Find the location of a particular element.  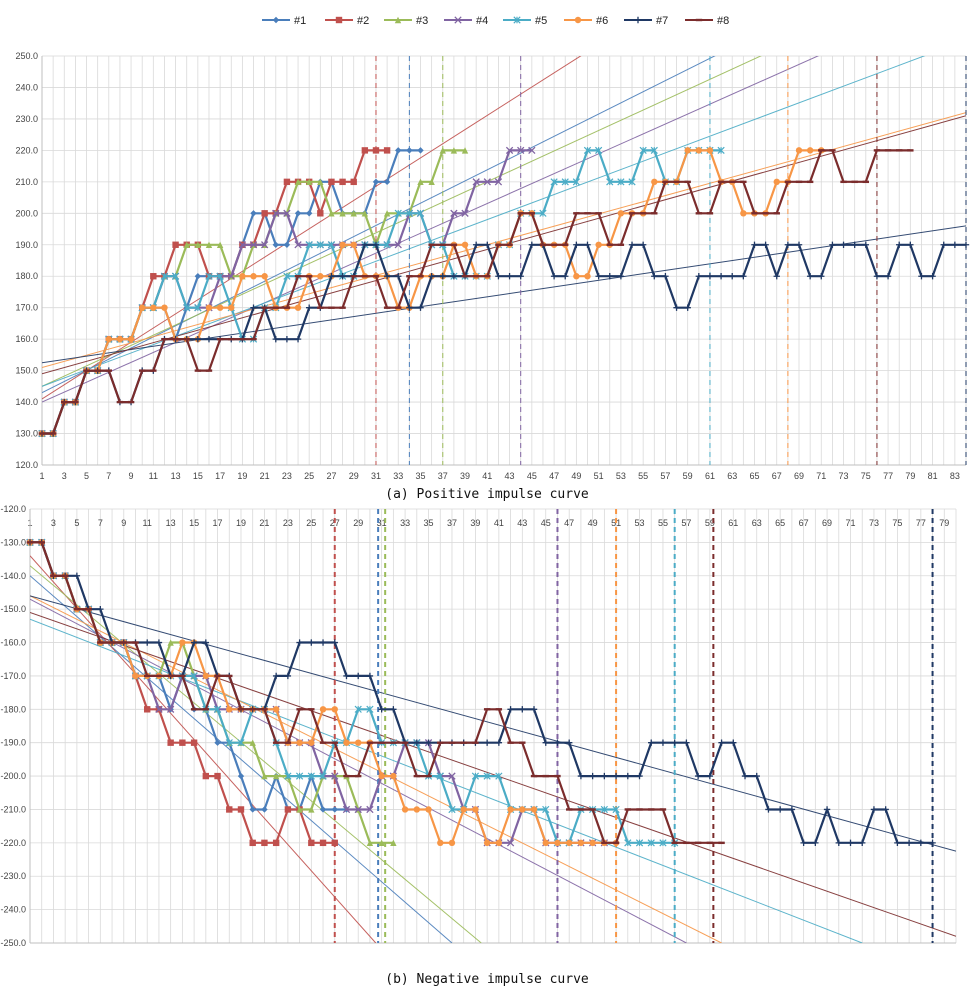

x-tick-label: 81 is located at coordinates (933, 476).